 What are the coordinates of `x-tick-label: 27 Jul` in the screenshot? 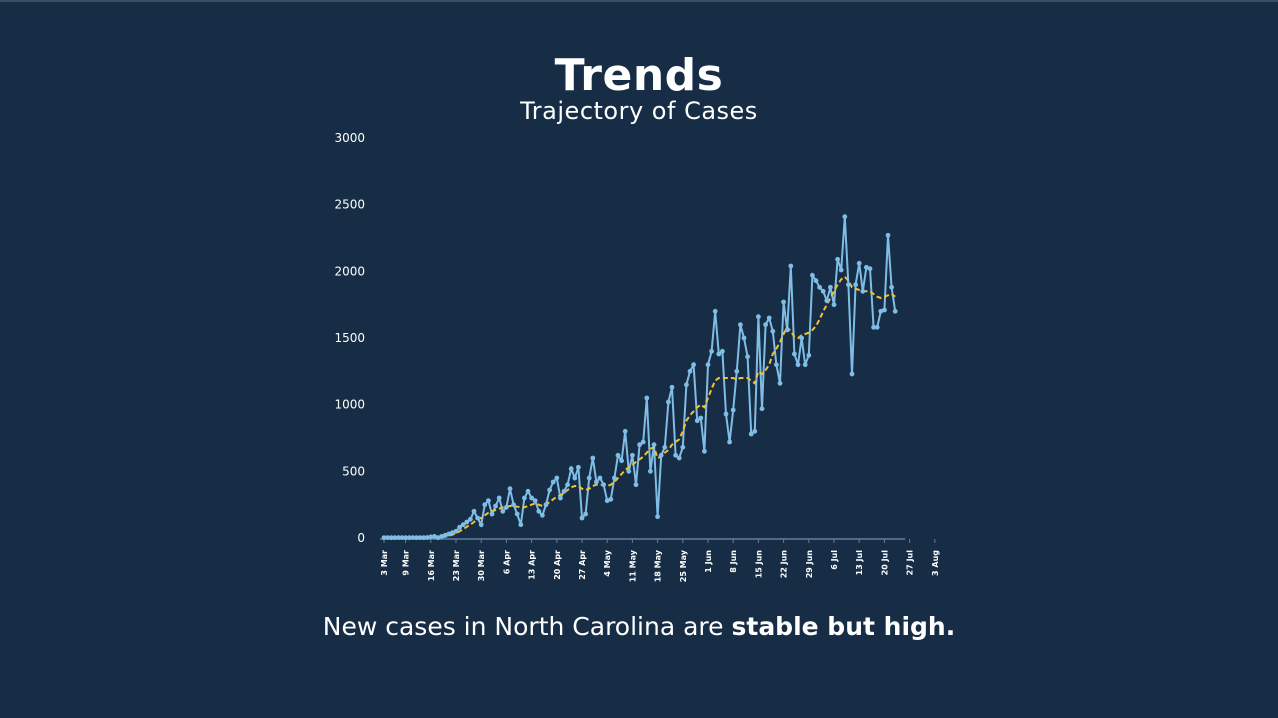 It's located at (910, 563).